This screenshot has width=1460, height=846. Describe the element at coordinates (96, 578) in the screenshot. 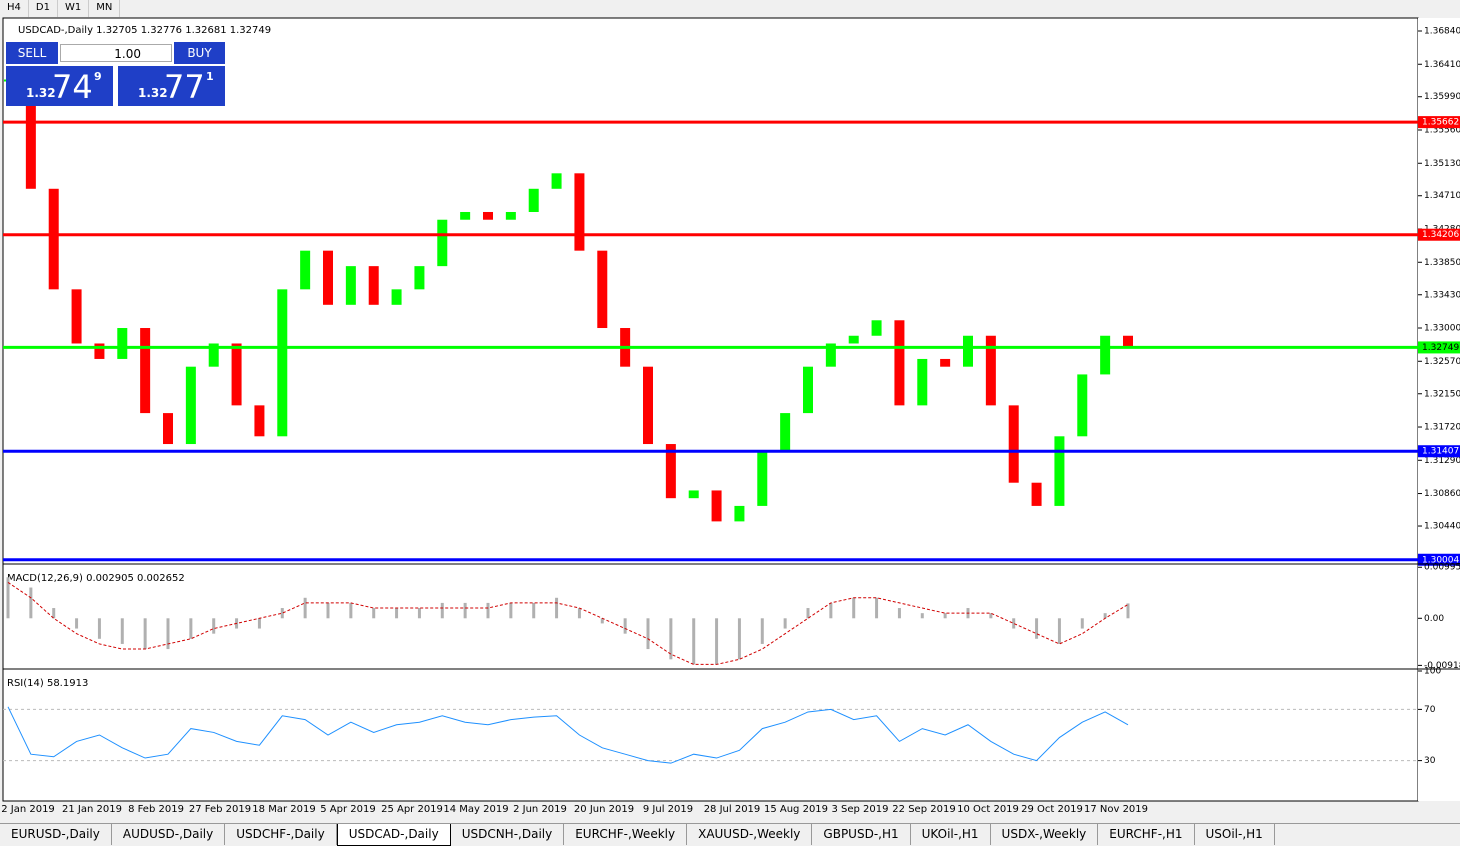

I see `indicator-title: MACD(12,26,9) 0.002905 0.002652` at that location.